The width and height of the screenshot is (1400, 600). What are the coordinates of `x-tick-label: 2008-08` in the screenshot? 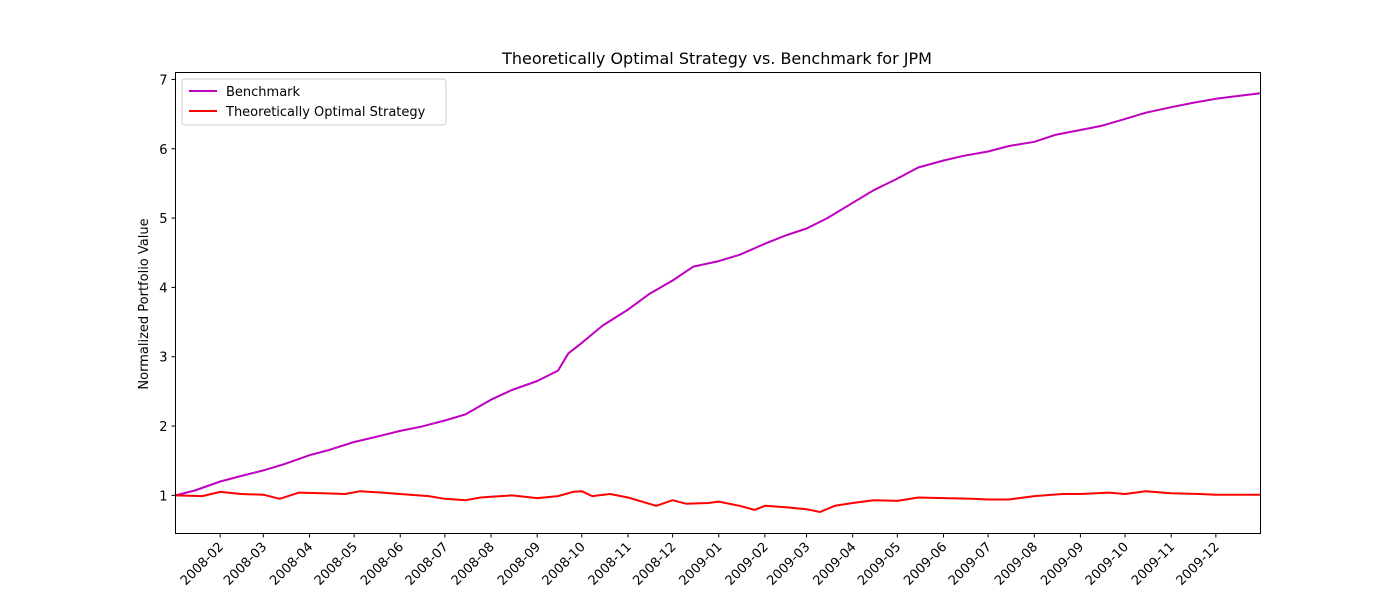 It's located at (473, 564).